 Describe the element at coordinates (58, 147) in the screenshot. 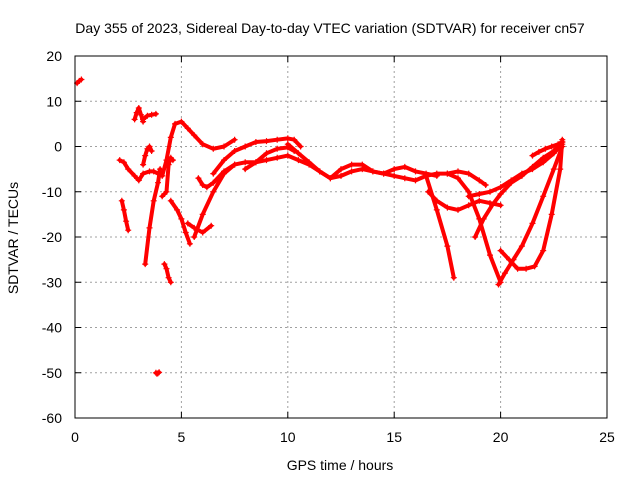

I see `y-tick-label: 0` at that location.